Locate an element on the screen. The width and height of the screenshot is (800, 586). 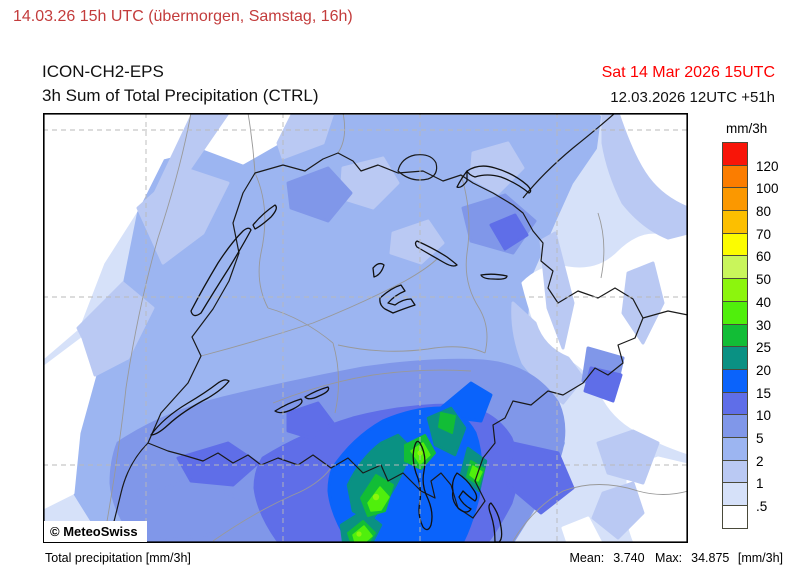
legend-tick-label: 1 is located at coordinates (760, 484).